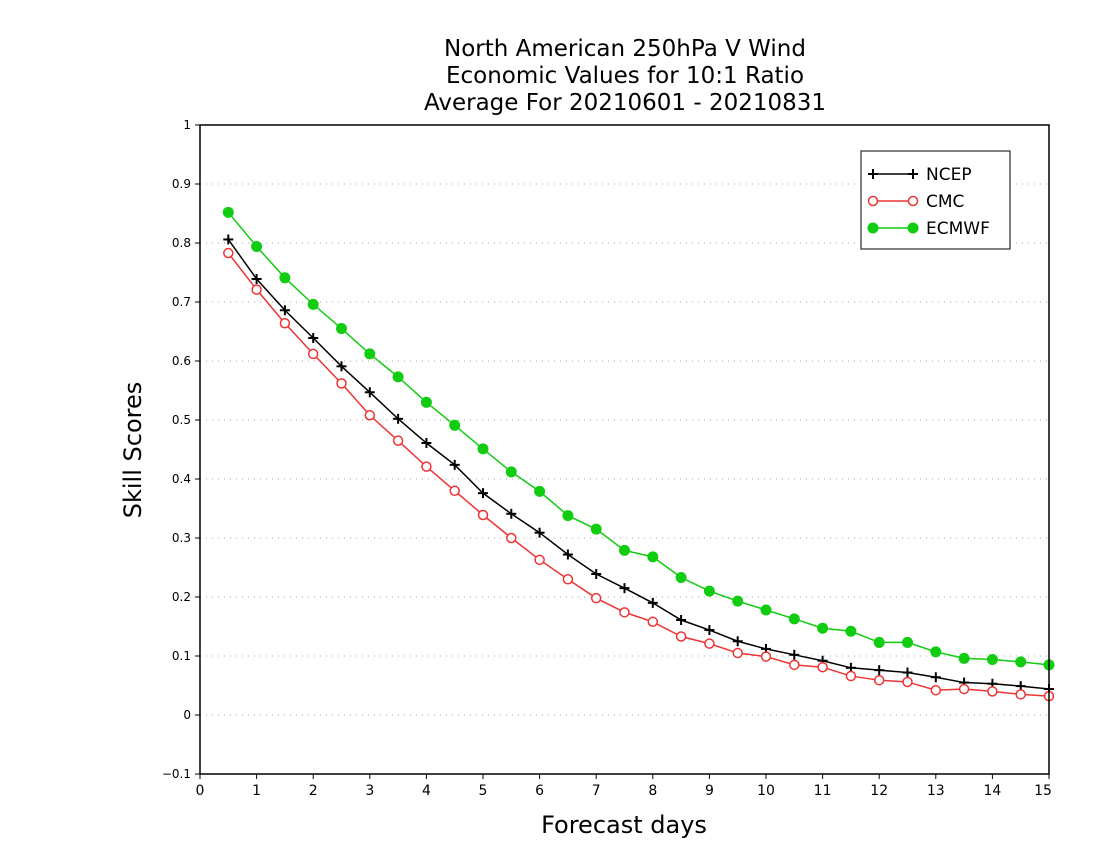 This screenshot has width=1100, height=850. I want to click on legend-item-ncep: NCEP, so click(920, 175).